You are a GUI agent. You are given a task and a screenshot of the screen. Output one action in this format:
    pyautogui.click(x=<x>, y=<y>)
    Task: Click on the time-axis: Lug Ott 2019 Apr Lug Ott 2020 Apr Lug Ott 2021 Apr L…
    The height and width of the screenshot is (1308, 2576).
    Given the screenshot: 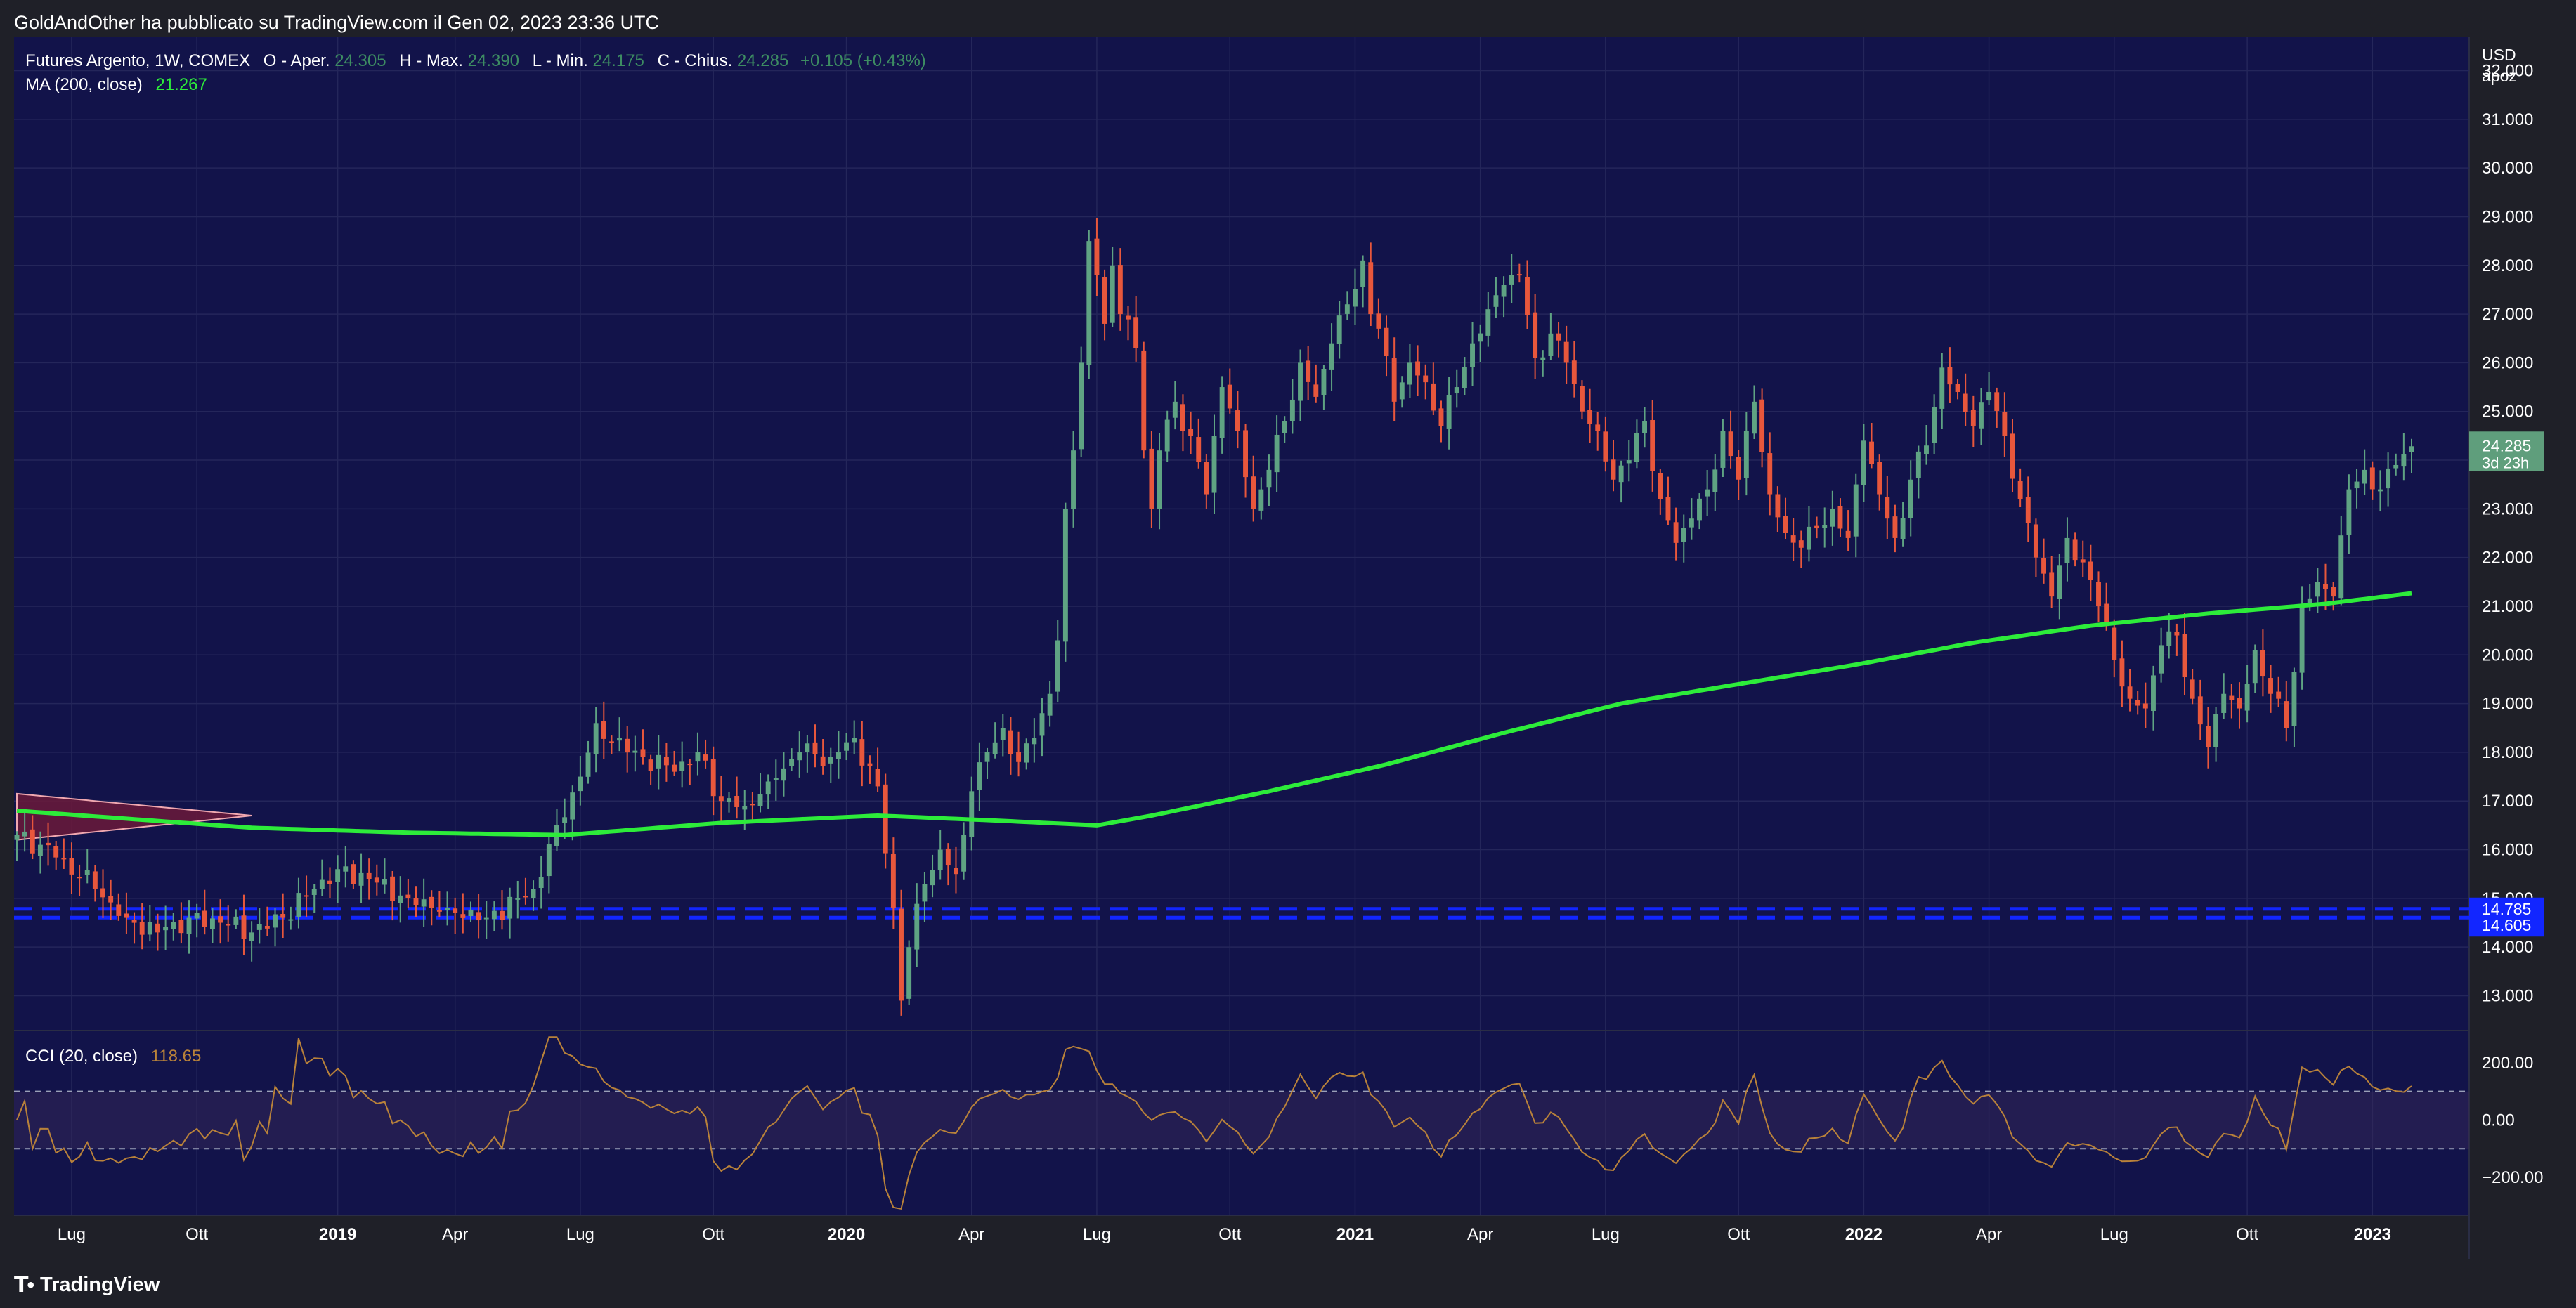 What is the action you would take?
    pyautogui.click(x=1224, y=1234)
    